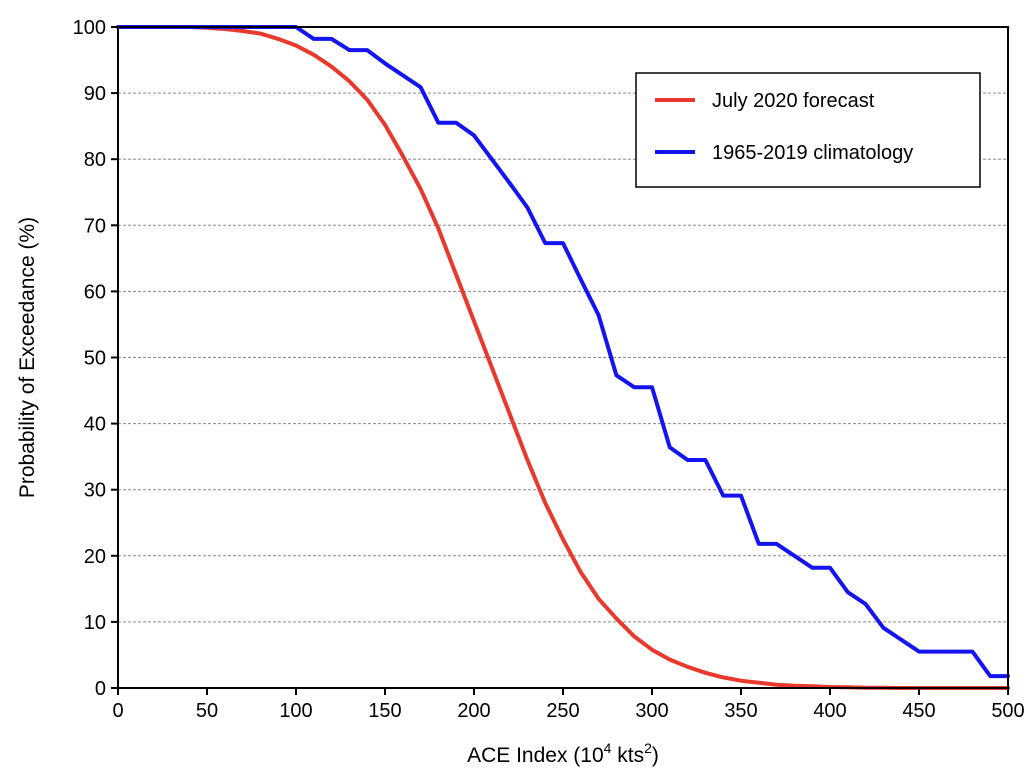  Describe the element at coordinates (793, 101) in the screenshot. I see `legend-label-0: July 2020 forecast` at that location.